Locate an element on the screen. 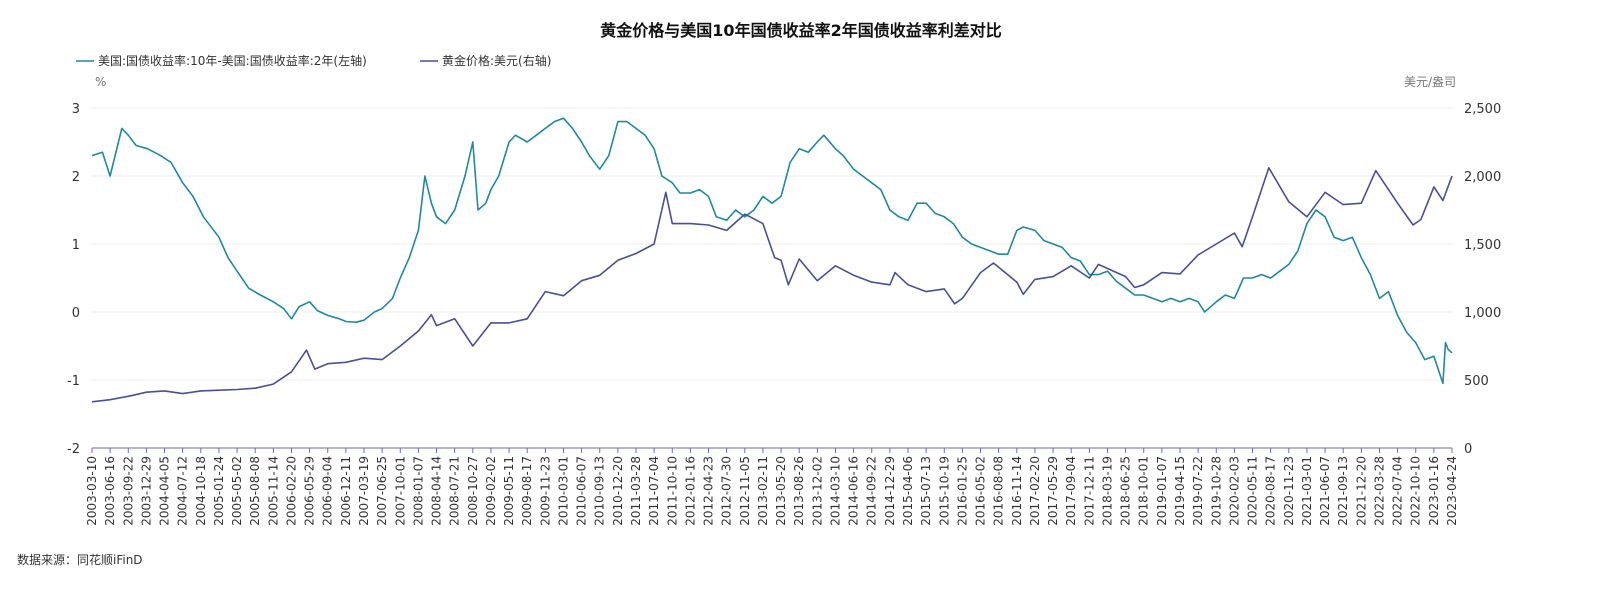 The width and height of the screenshot is (1603, 600). x-tick-label: 2019-07-22 is located at coordinates (1198, 491).